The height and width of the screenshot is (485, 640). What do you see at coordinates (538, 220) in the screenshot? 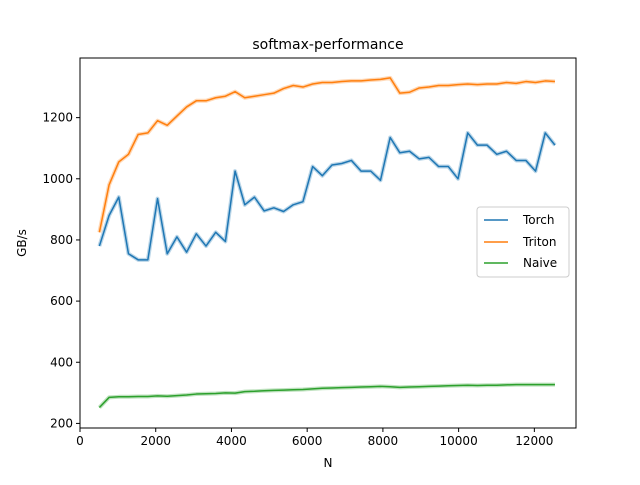
I see `legend-label-torch: Torch` at bounding box center [538, 220].